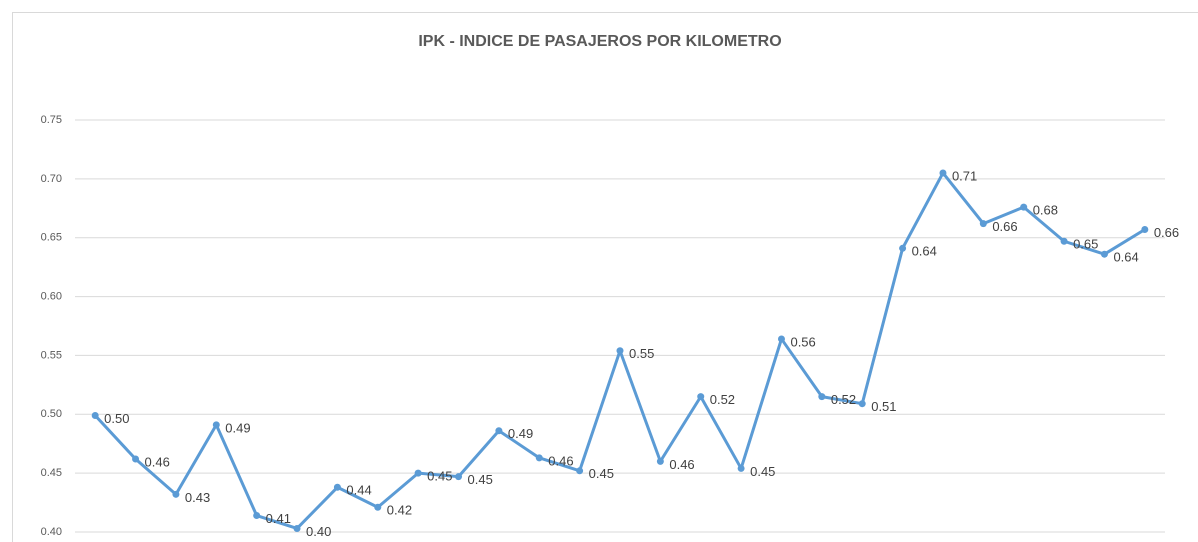 The width and height of the screenshot is (1198, 542). Describe the element at coordinates (51, 296) in the screenshot. I see `y-tick-label: 0.60` at that location.